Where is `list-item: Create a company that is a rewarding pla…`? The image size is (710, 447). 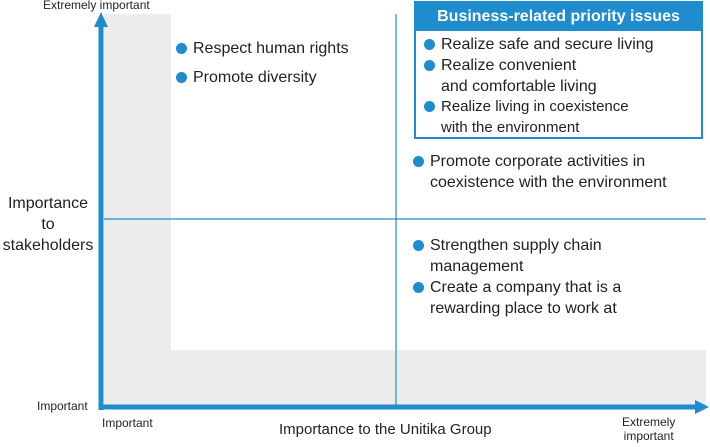
list-item: Create a company that is a rewarding pla… is located at coordinates (517, 298).